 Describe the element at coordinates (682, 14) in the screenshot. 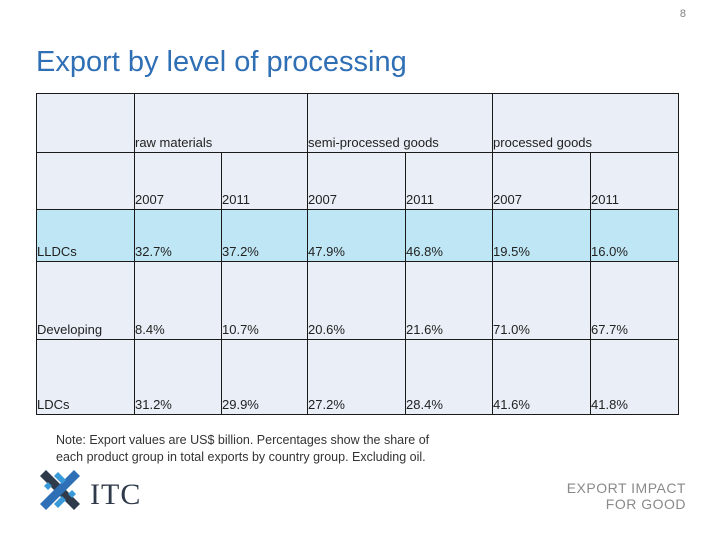

I see `page-number: 8` at that location.